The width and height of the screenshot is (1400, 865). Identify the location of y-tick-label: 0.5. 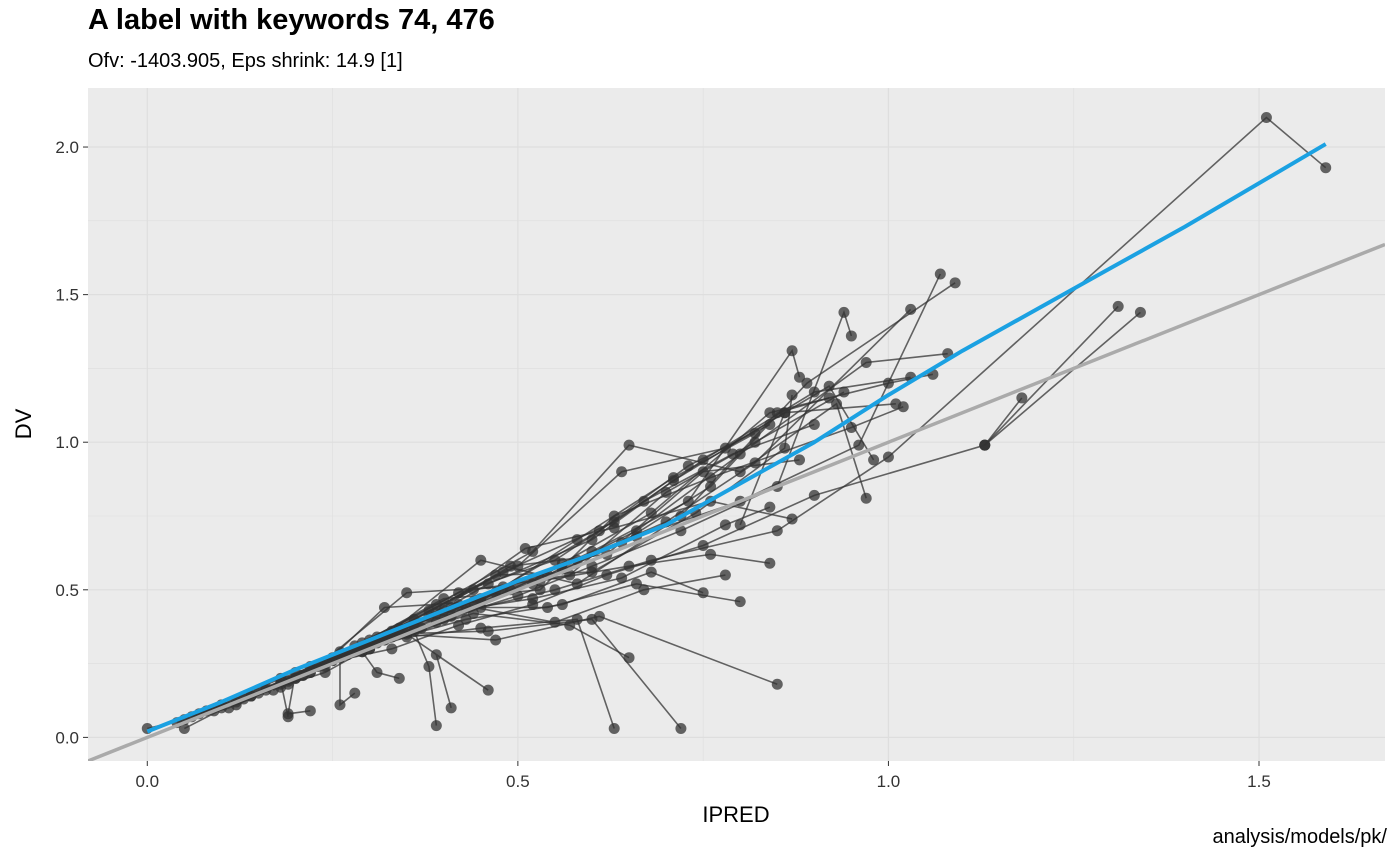
(67, 590).